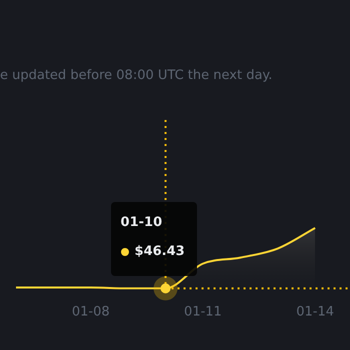 The image size is (350, 350). What do you see at coordinates (315, 312) in the screenshot?
I see `x-tick-label: 01-14` at bounding box center [315, 312].